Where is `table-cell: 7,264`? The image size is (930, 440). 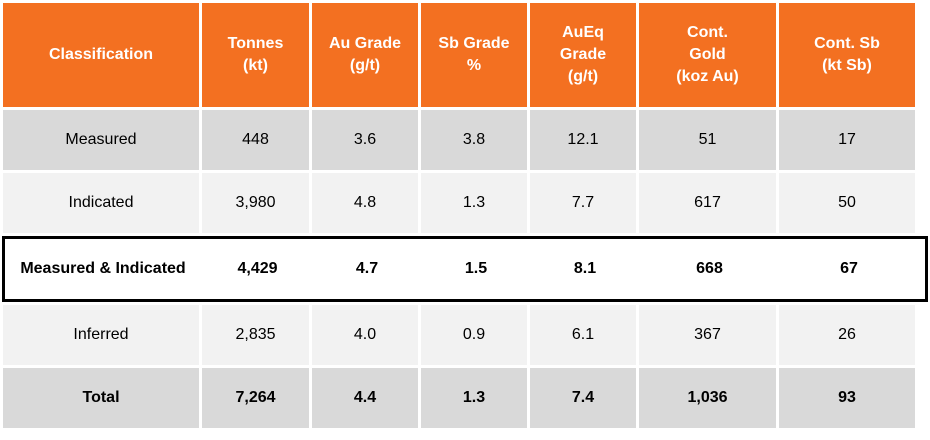 table-cell: 7,264 is located at coordinates (255, 398).